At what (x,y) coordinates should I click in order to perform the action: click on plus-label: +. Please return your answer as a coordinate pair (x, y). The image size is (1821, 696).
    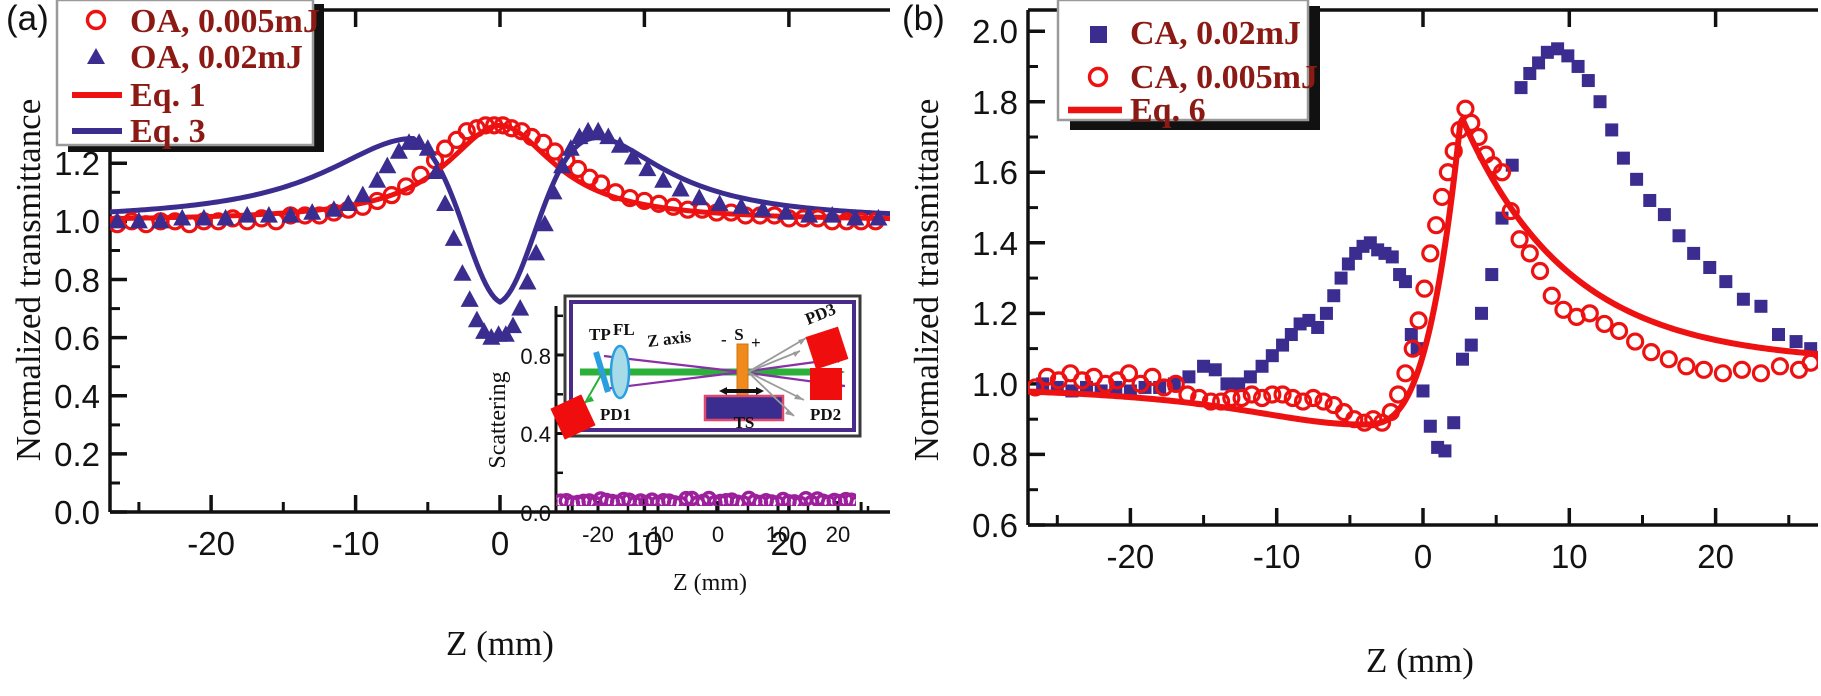
    Looking at the image, I should click on (756, 342).